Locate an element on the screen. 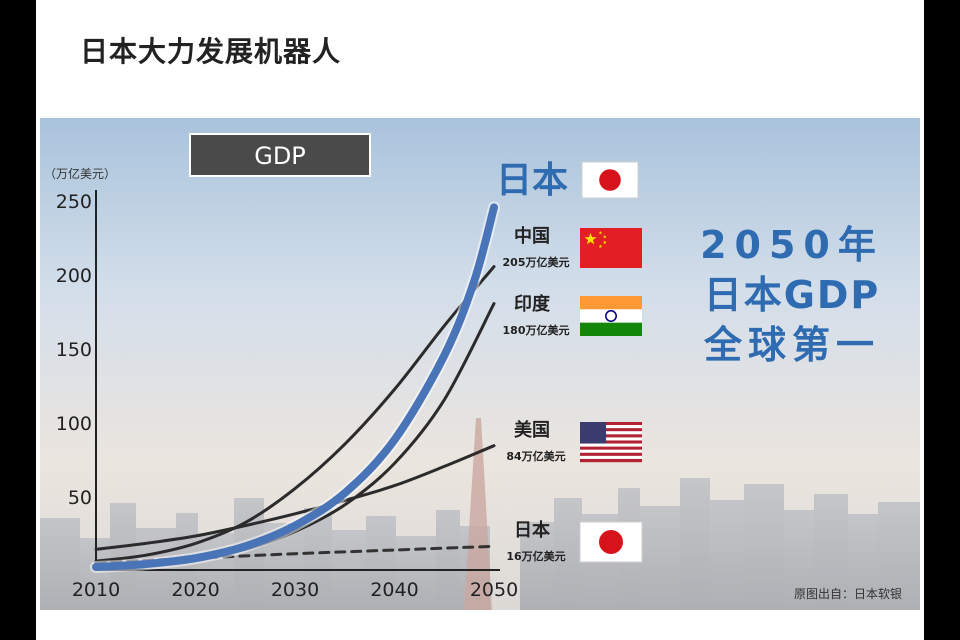 This screenshot has width=960, height=640. source-note: 原图出自：日本软银 is located at coordinates (848, 594).